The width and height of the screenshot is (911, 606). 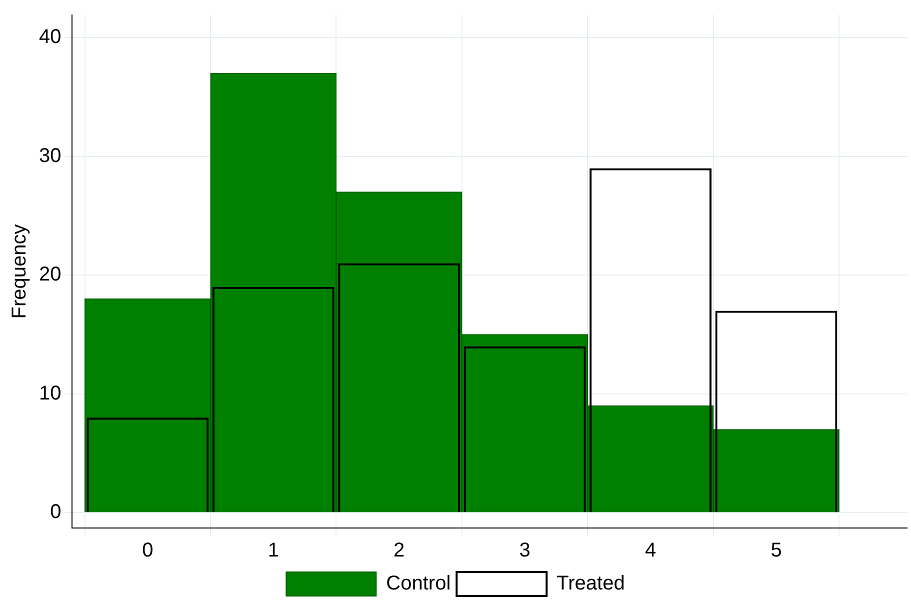 I want to click on y-tick-label: 30, so click(x=50, y=155).